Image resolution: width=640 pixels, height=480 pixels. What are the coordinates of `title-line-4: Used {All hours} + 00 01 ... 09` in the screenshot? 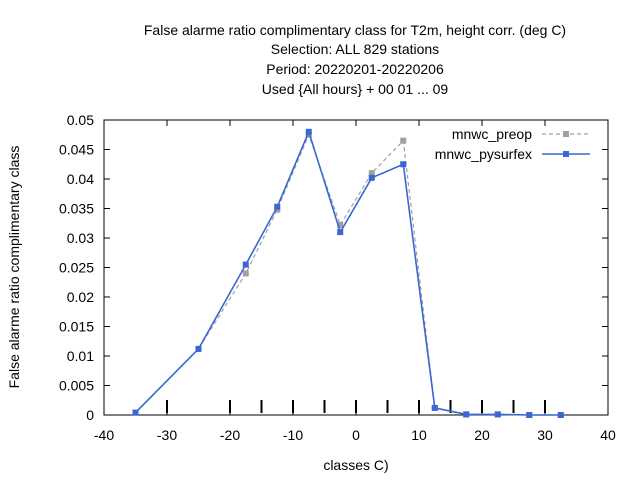 It's located at (355, 89).